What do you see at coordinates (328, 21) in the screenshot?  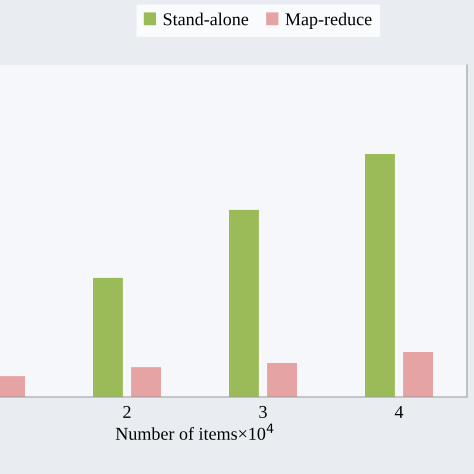 I see `legend-label: Map-reduce` at bounding box center [328, 21].